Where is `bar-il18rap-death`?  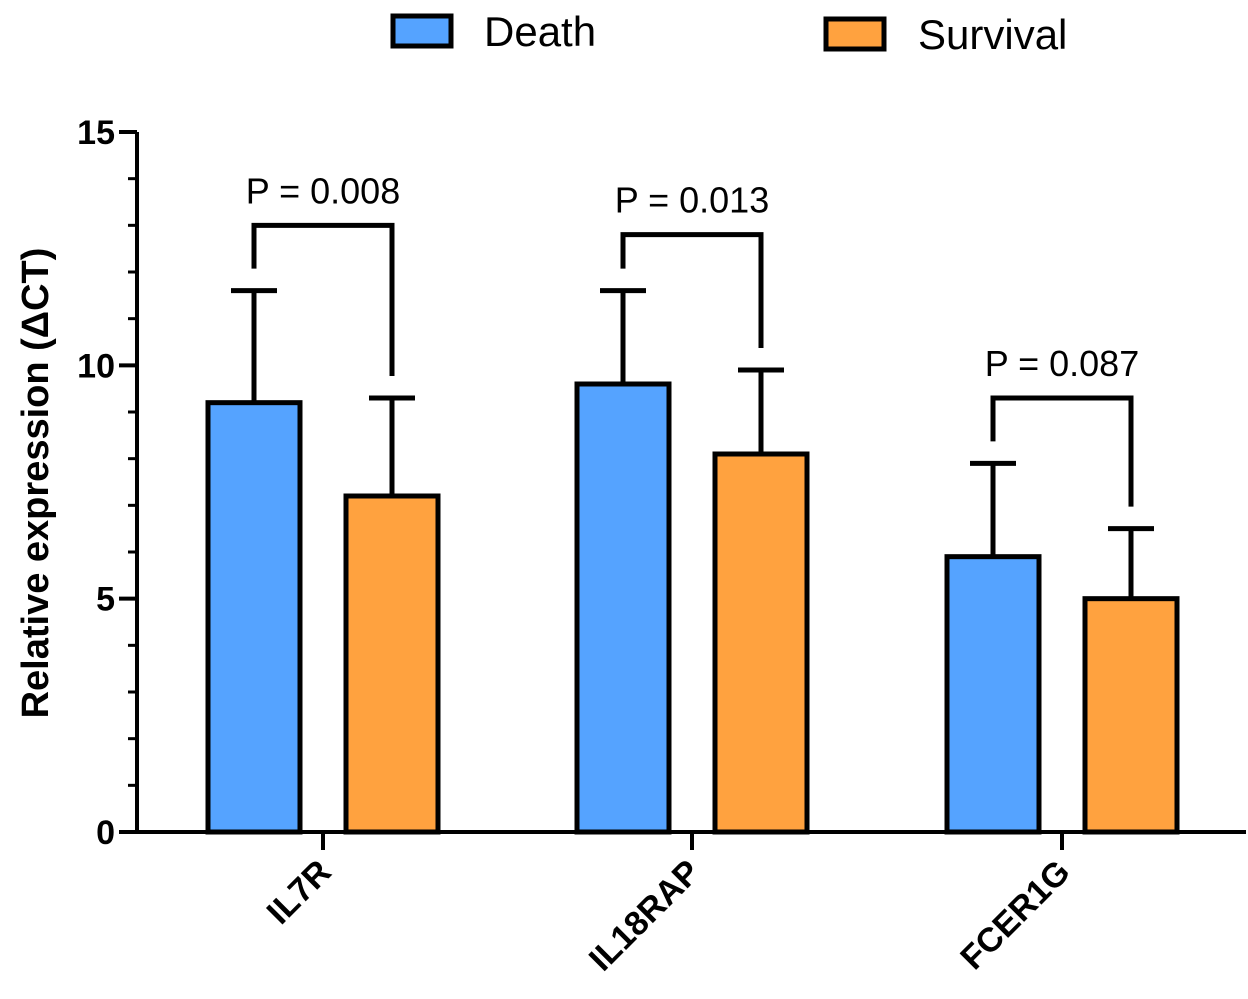
bar-il18rap-death is located at coordinates (623, 608).